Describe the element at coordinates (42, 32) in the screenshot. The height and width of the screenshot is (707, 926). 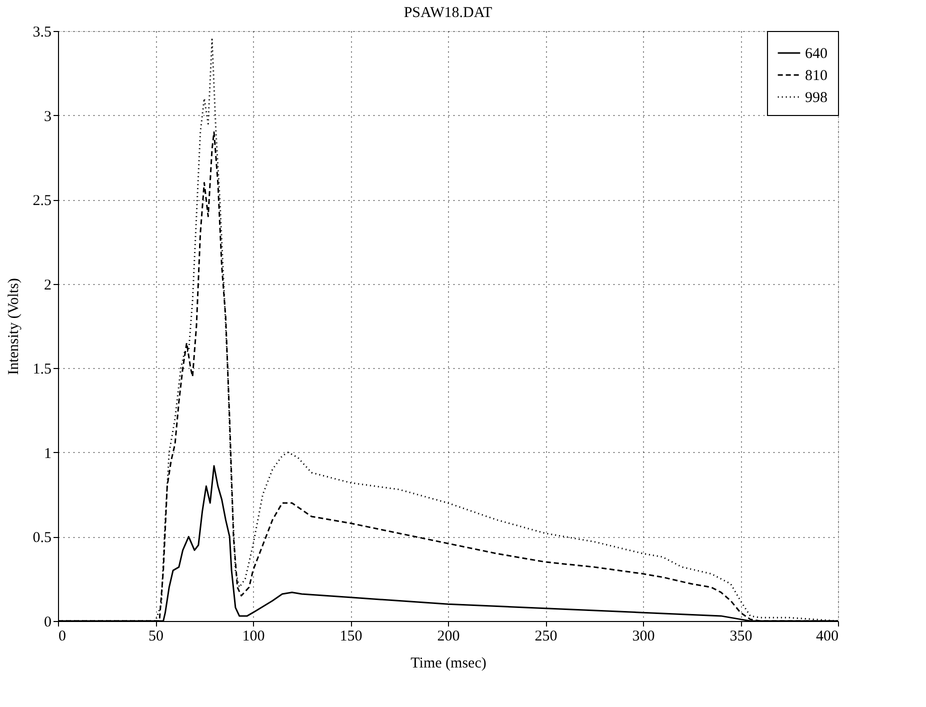
I see `y-tick-label: 3.5` at that location.